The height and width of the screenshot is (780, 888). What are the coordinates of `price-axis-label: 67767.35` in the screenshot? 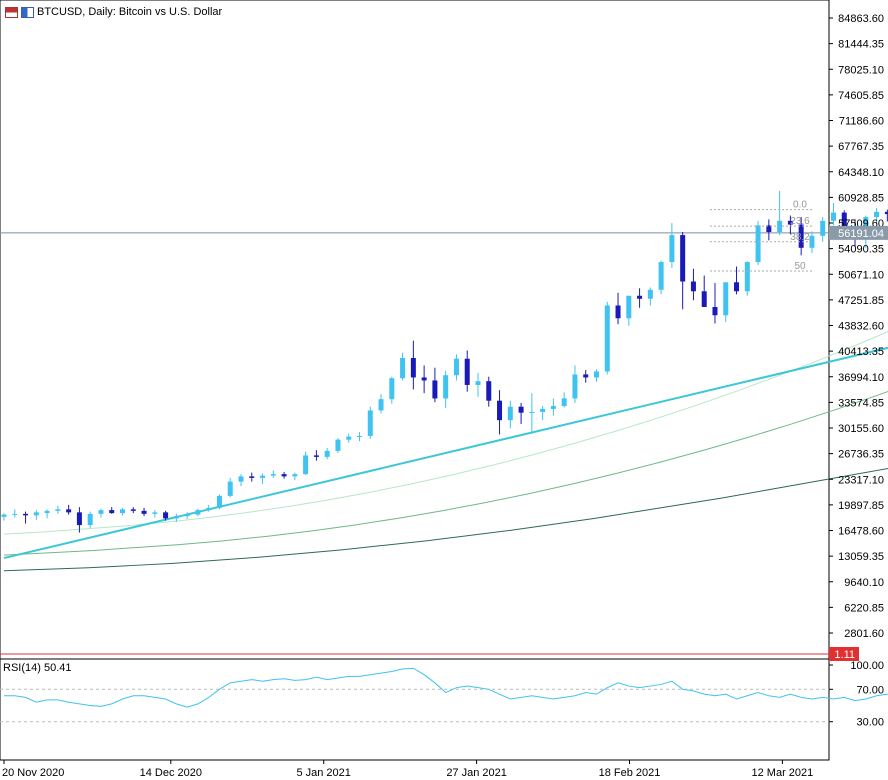 It's located at (861, 147).